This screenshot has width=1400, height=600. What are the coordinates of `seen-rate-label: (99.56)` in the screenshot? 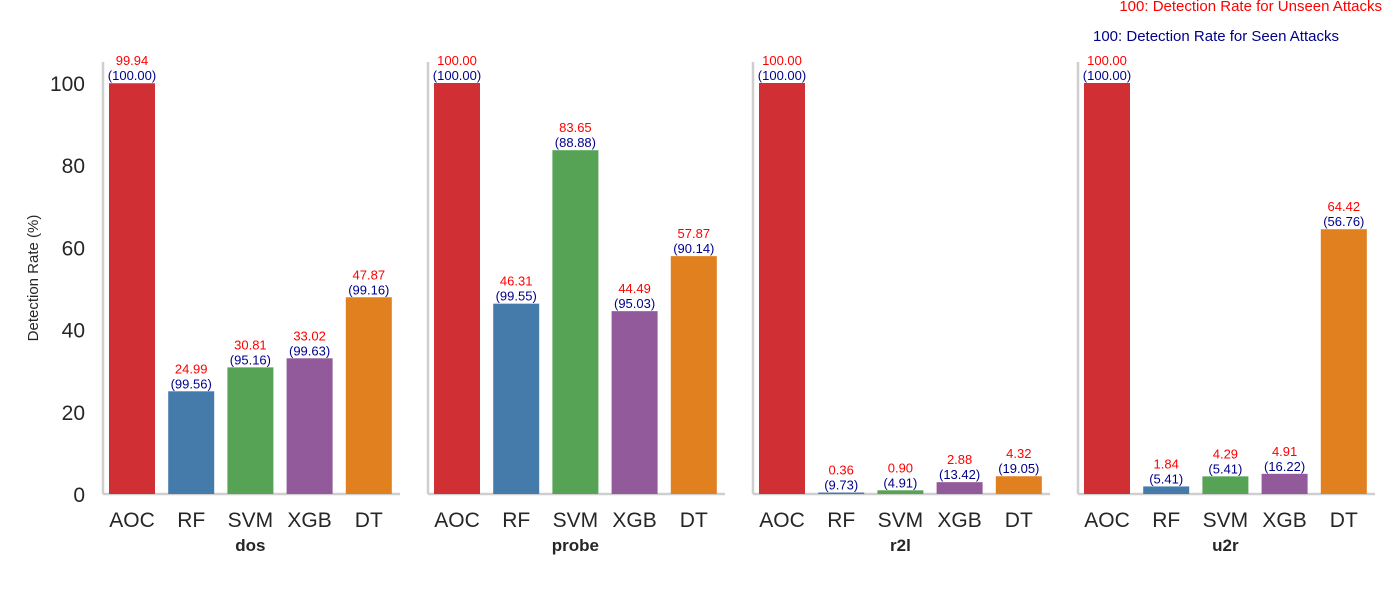 It's located at (191, 383).